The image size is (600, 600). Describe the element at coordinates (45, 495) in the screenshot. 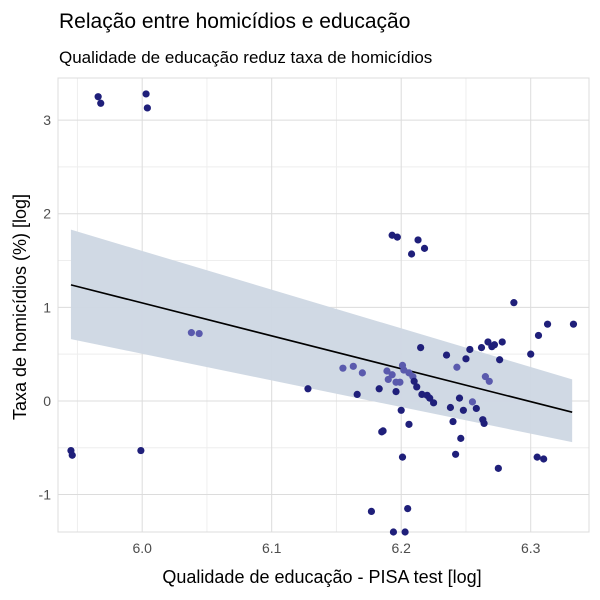

I see `y-tick-label: -1` at that location.